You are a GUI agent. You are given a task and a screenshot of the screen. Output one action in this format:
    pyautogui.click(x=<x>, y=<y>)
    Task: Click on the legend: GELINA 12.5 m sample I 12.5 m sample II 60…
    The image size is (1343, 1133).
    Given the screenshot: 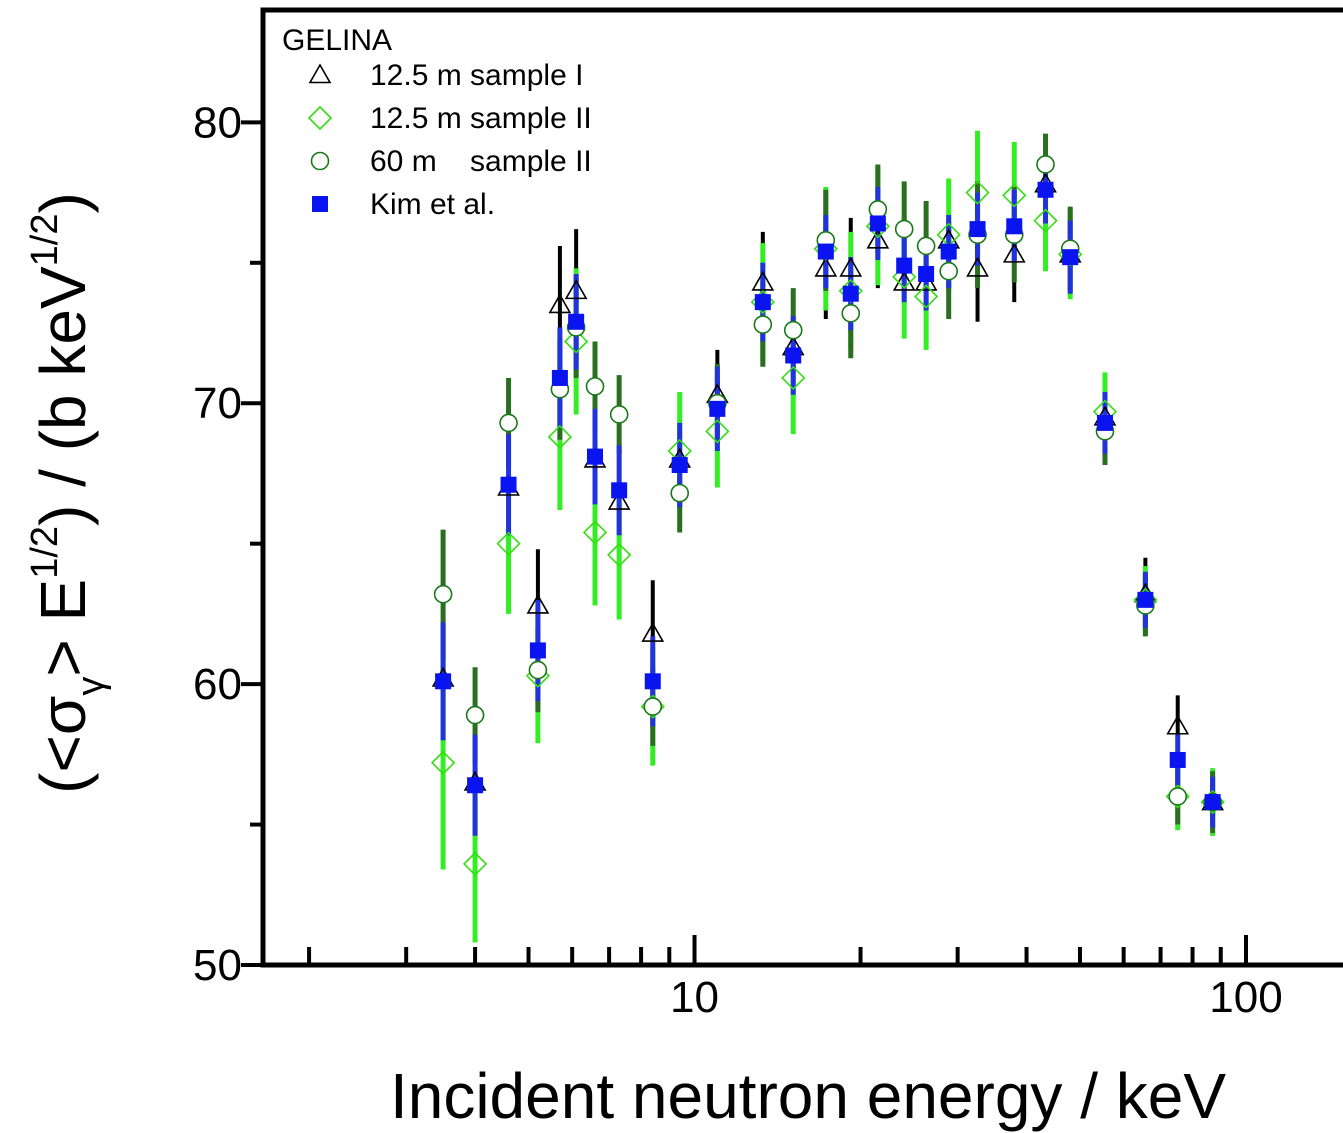 What is the action you would take?
    pyautogui.click(x=437, y=122)
    